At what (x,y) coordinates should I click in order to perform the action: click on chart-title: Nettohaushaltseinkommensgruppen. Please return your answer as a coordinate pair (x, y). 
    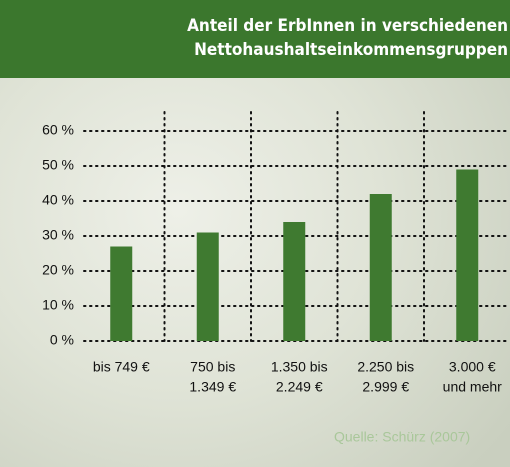
    Looking at the image, I should click on (351, 50).